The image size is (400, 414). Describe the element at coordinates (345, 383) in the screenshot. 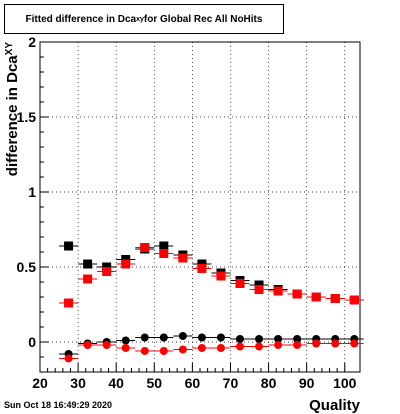

I see `x-tick-label: 100` at that location.